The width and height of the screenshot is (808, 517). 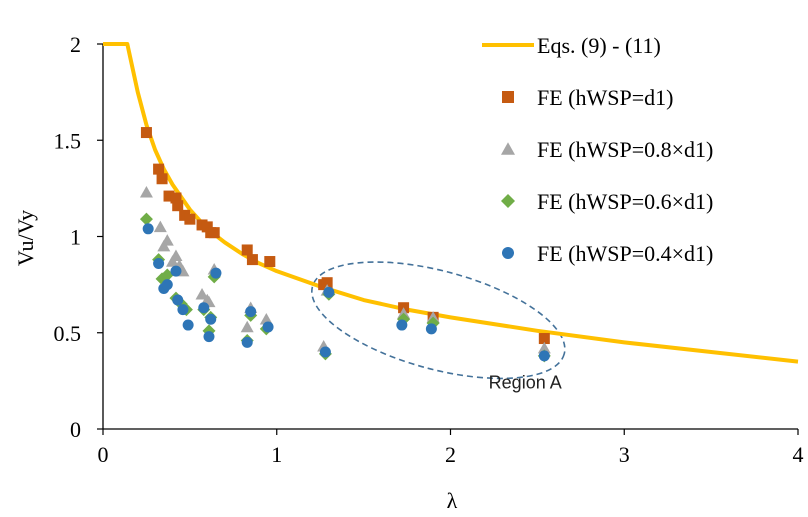 What do you see at coordinates (276, 454) in the screenshot?
I see `x-tick-label: 1` at bounding box center [276, 454].